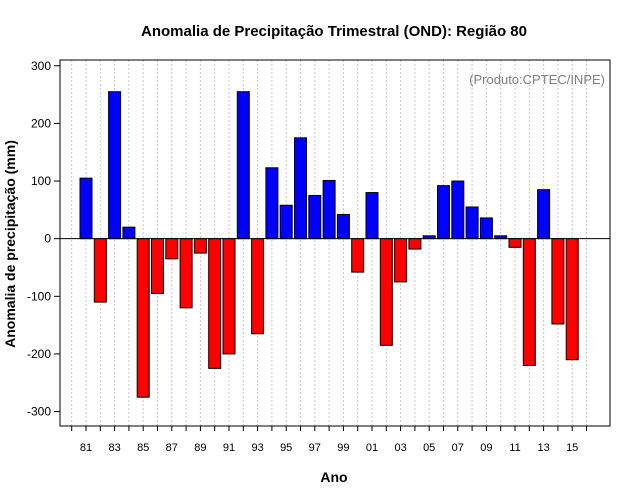  I want to click on x-tick-label: 01, so click(372, 448).